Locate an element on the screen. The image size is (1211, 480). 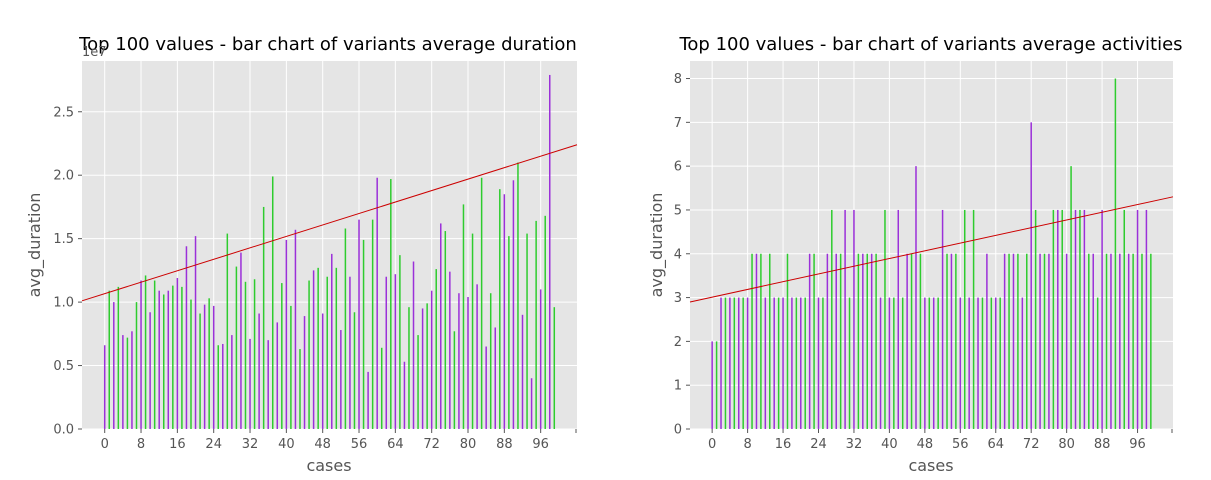
x-tick-label: 48 is located at coordinates (322, 444).